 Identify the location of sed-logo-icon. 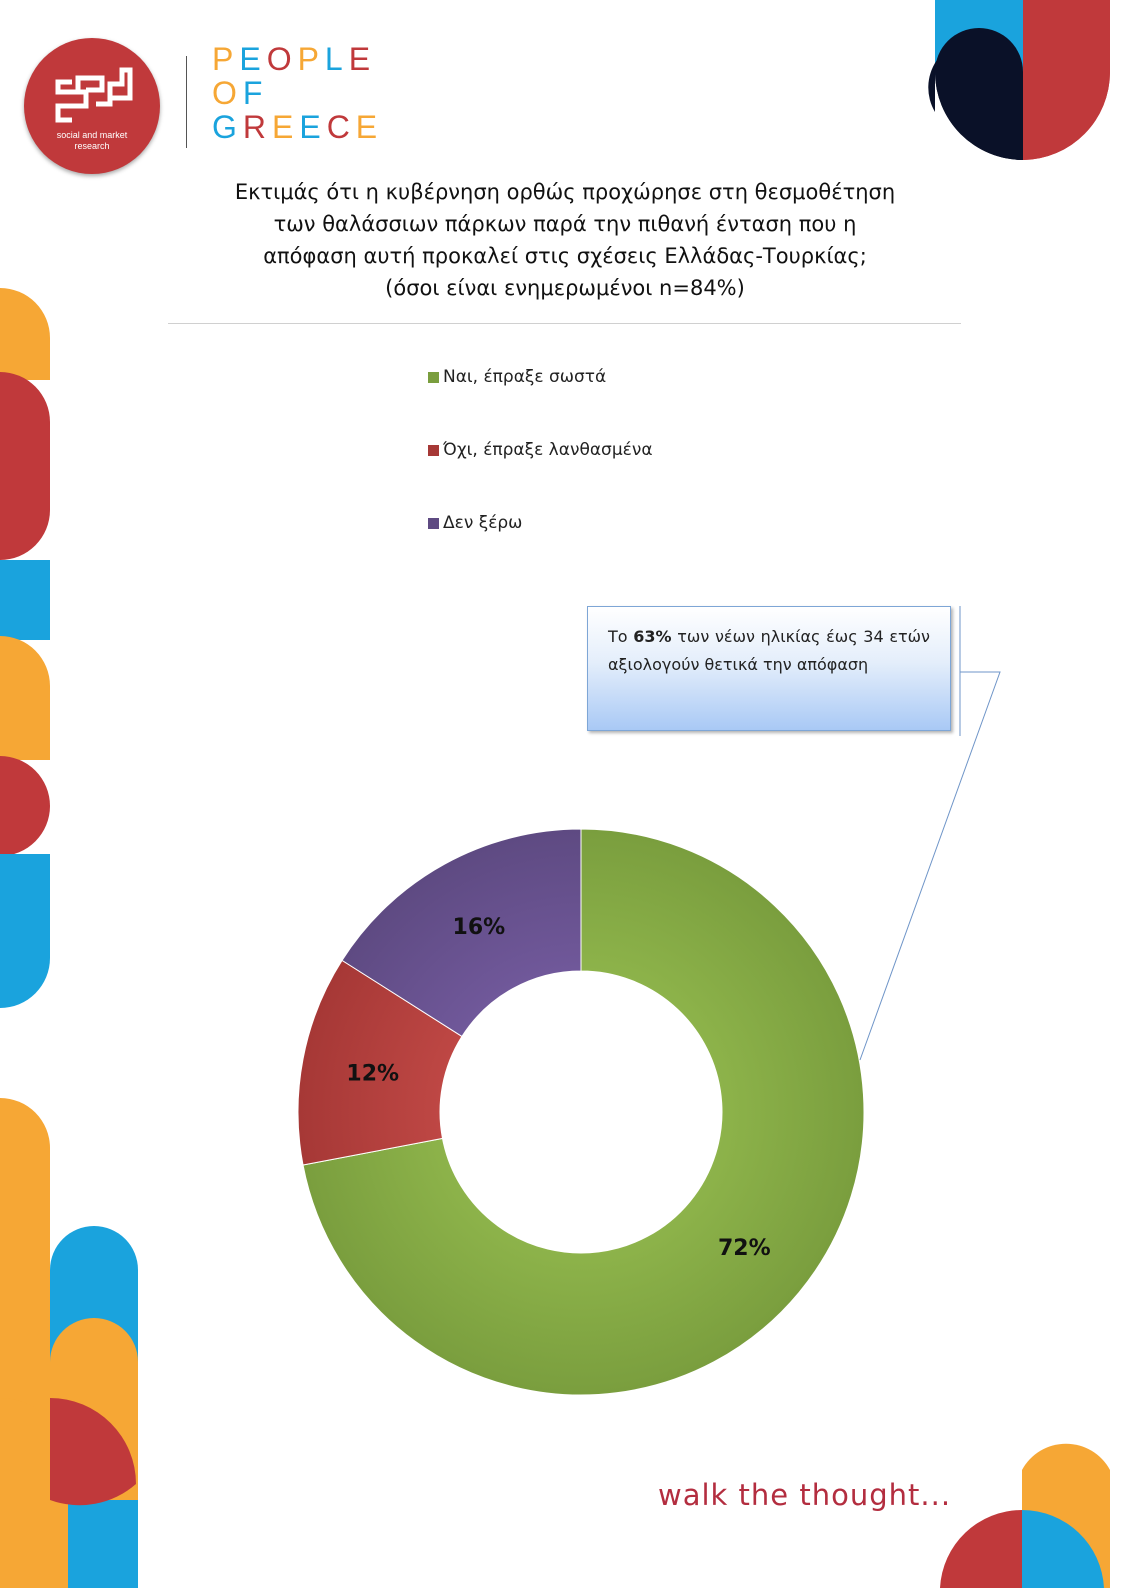
(94, 95).